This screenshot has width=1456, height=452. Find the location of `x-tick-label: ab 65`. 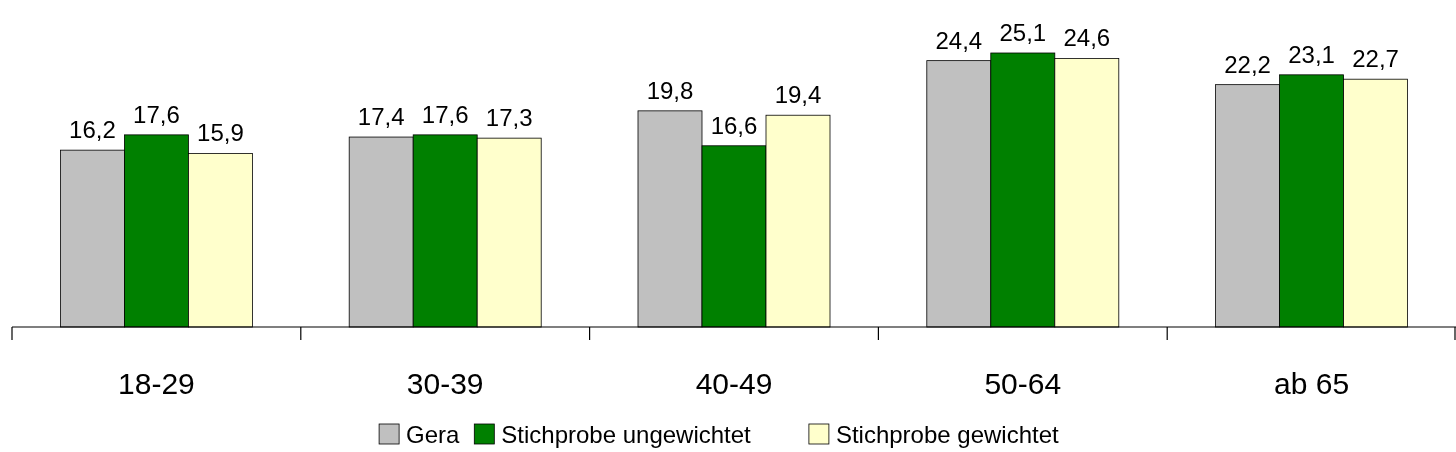

x-tick-label: ab 65 is located at coordinates (1312, 383).